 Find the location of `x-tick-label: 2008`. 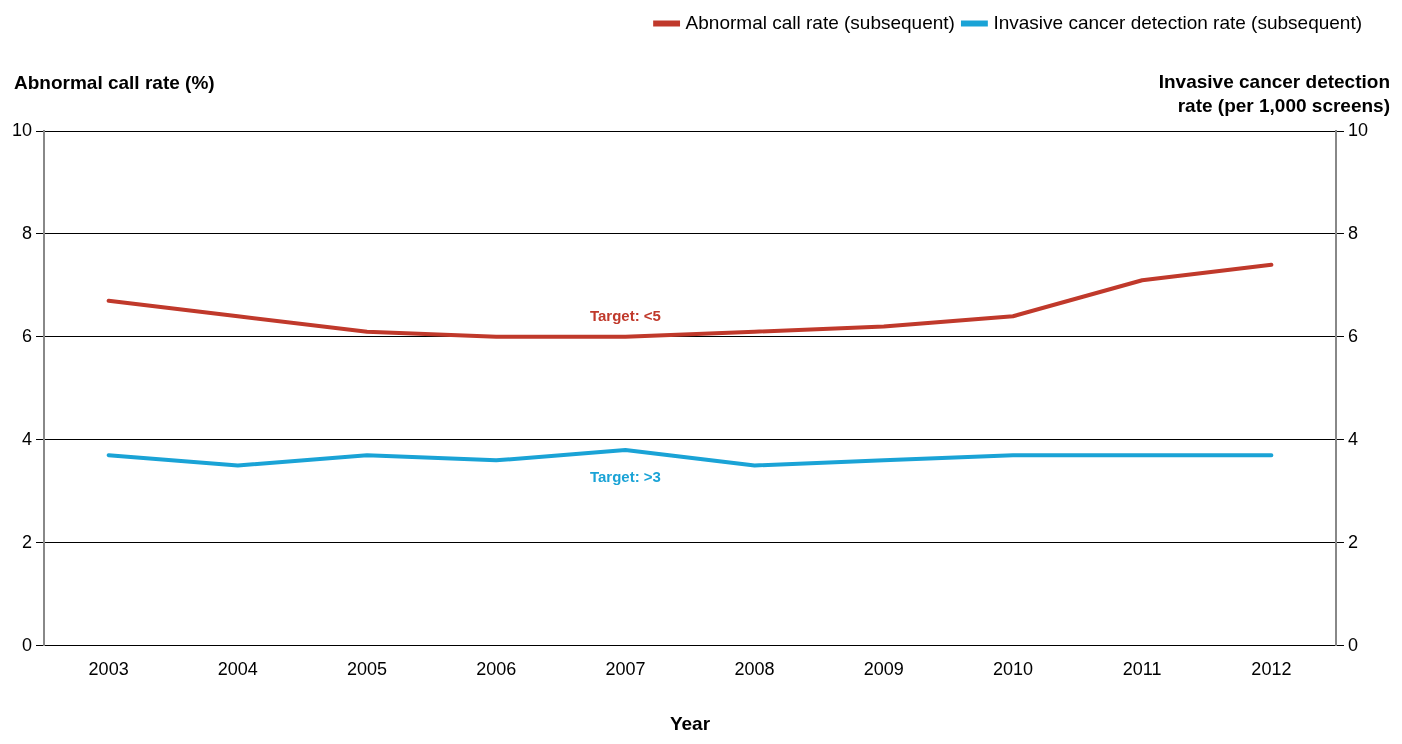

x-tick-label: 2008 is located at coordinates (754, 669).